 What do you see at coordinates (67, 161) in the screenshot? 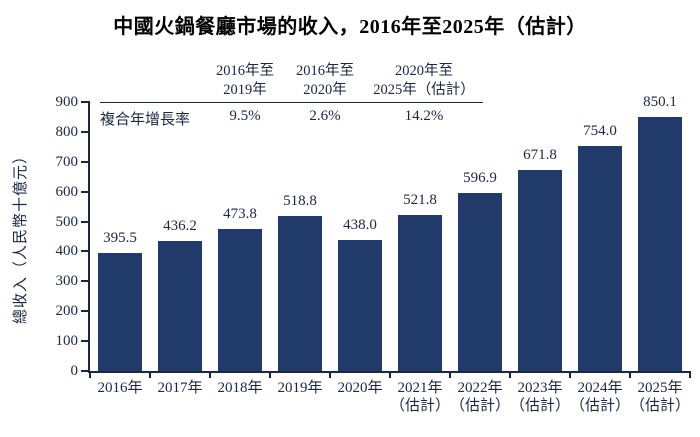
I see `y-axis-tick-label: 700` at bounding box center [67, 161].